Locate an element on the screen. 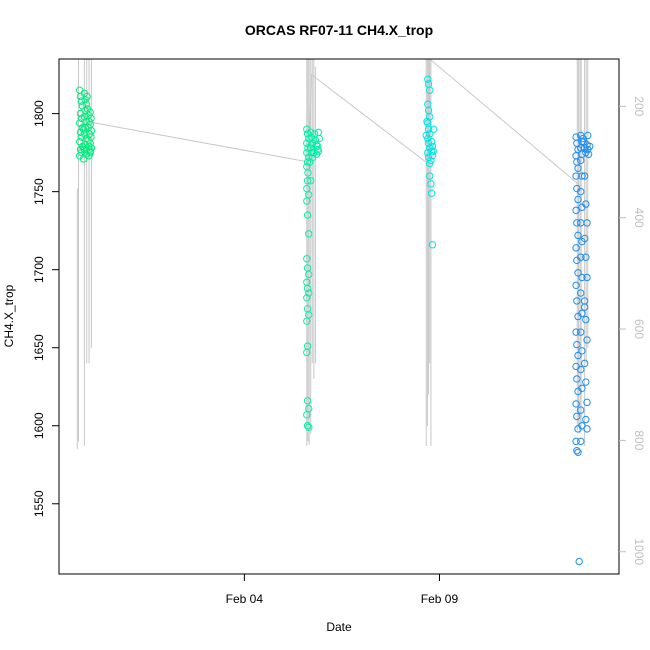 The image size is (650, 650). right-tick-label: 800 is located at coordinates (639, 440).